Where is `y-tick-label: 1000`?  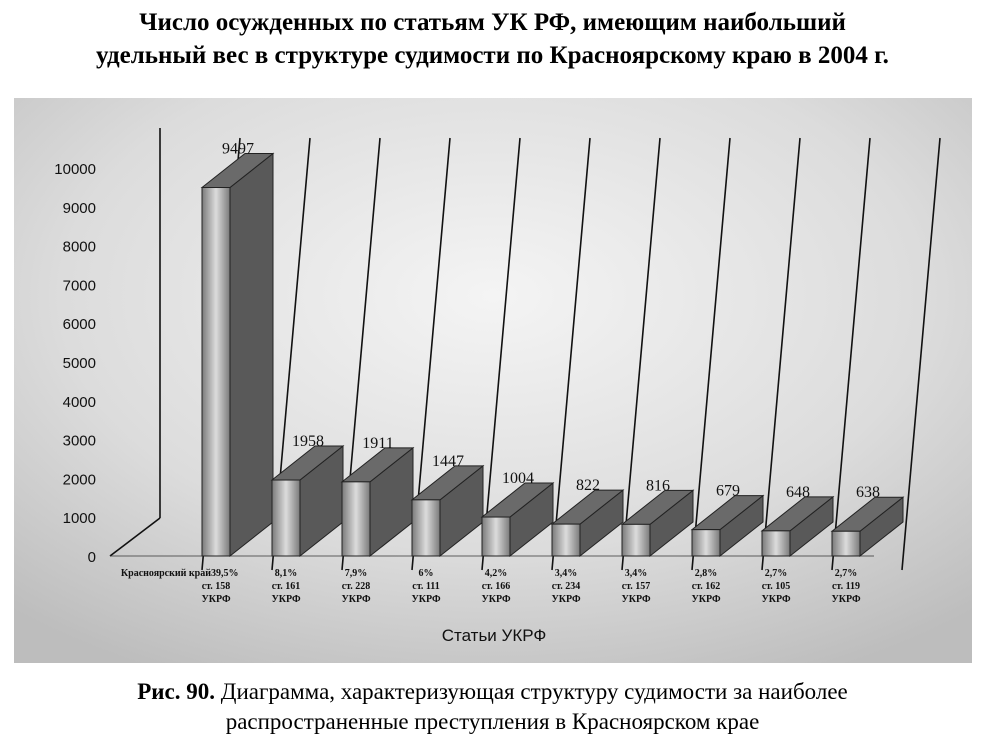 y-tick-label: 1000 is located at coordinates (79, 518).